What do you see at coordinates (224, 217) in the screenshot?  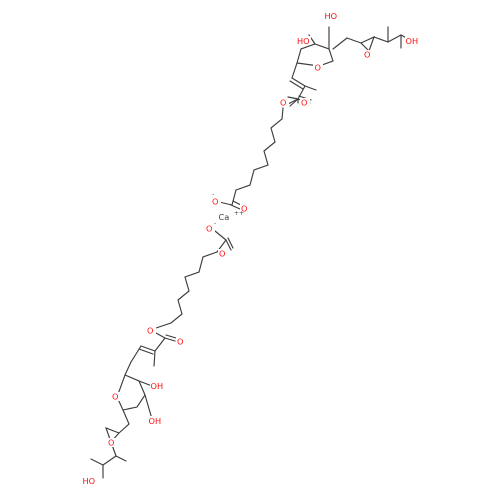 I see `atom-calcium: Ca` at bounding box center [224, 217].